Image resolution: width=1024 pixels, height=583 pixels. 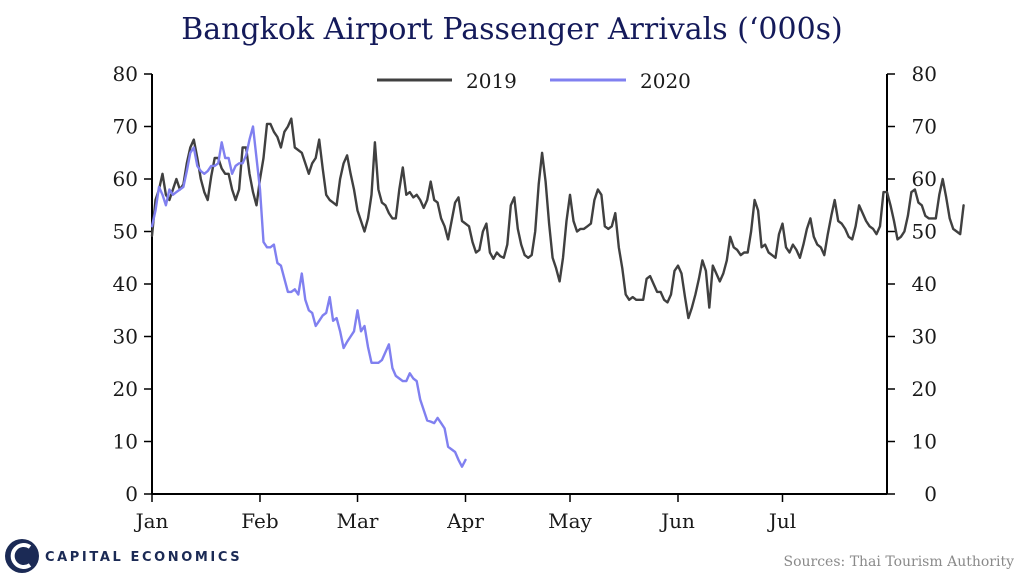 What do you see at coordinates (534, 81) in the screenshot?
I see `legend: 2019 2020` at bounding box center [534, 81].